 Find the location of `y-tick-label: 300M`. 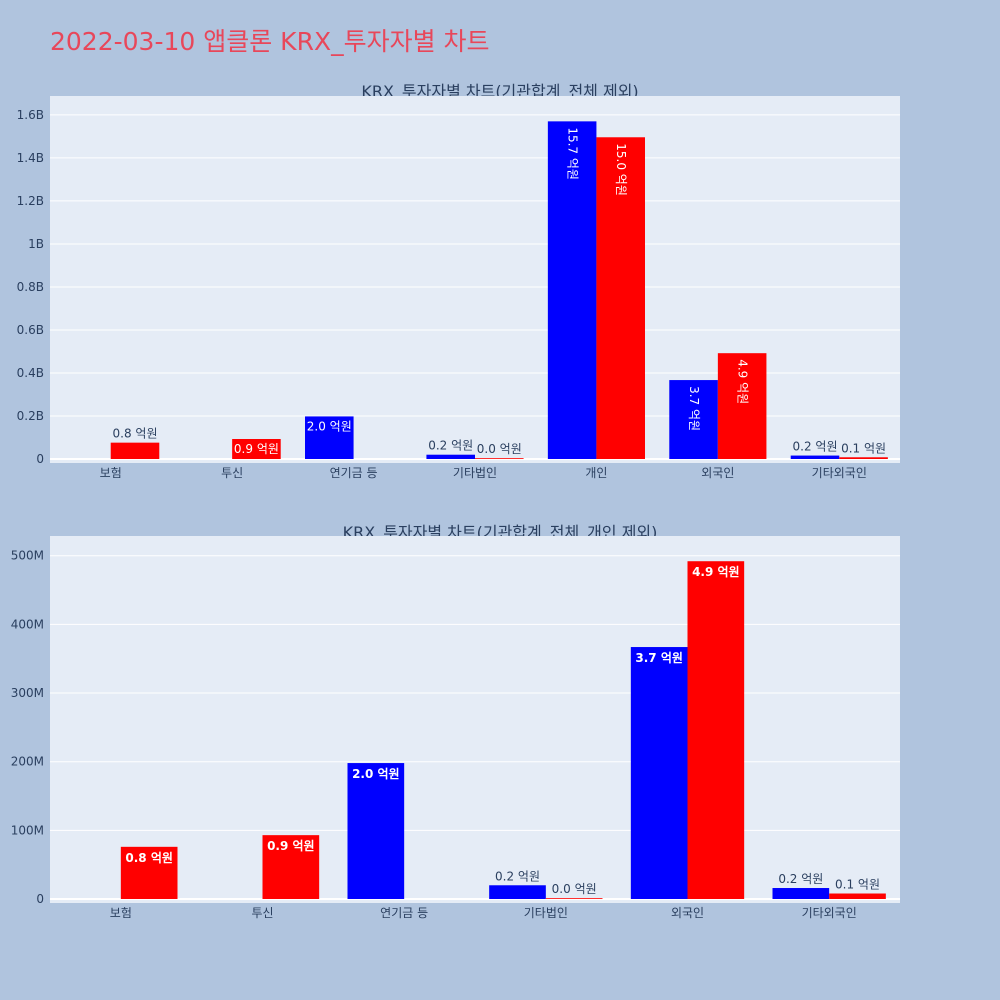

y-tick-label: 300M is located at coordinates (27, 693).